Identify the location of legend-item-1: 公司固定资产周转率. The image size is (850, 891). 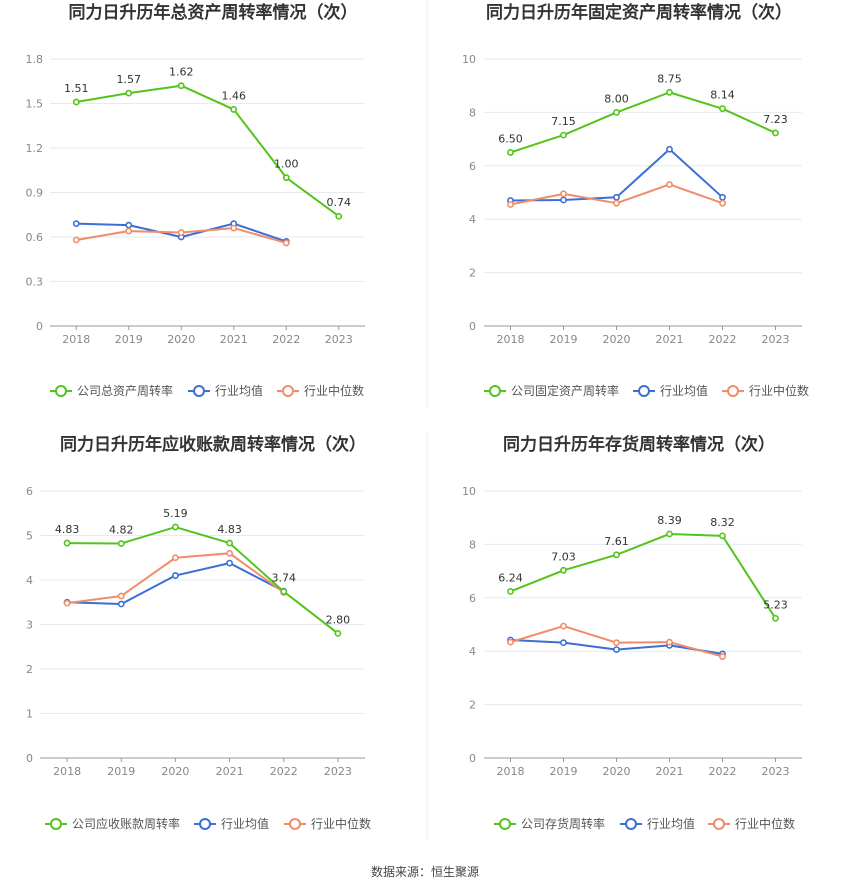
(551, 390).